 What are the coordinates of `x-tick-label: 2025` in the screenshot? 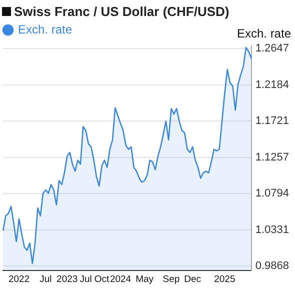 It's located at (225, 279).